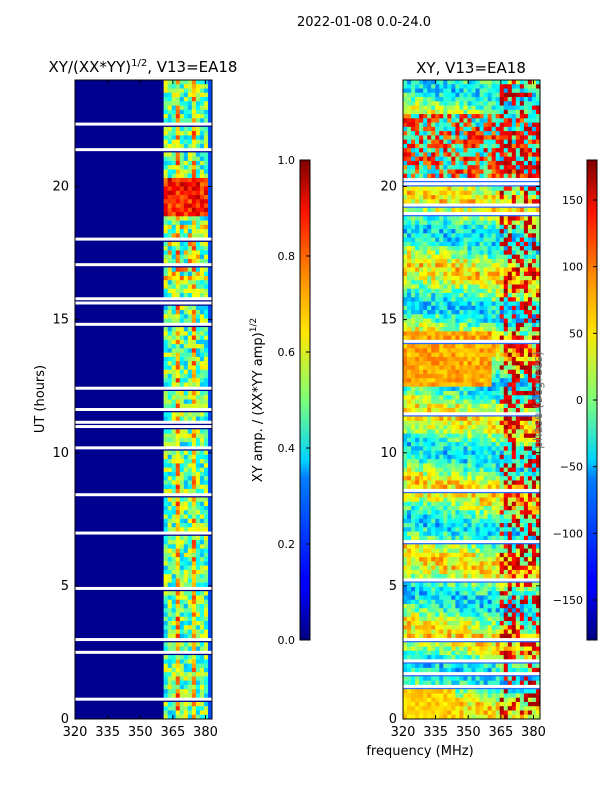  I want to click on x-tick-label: 335, so click(107, 732).